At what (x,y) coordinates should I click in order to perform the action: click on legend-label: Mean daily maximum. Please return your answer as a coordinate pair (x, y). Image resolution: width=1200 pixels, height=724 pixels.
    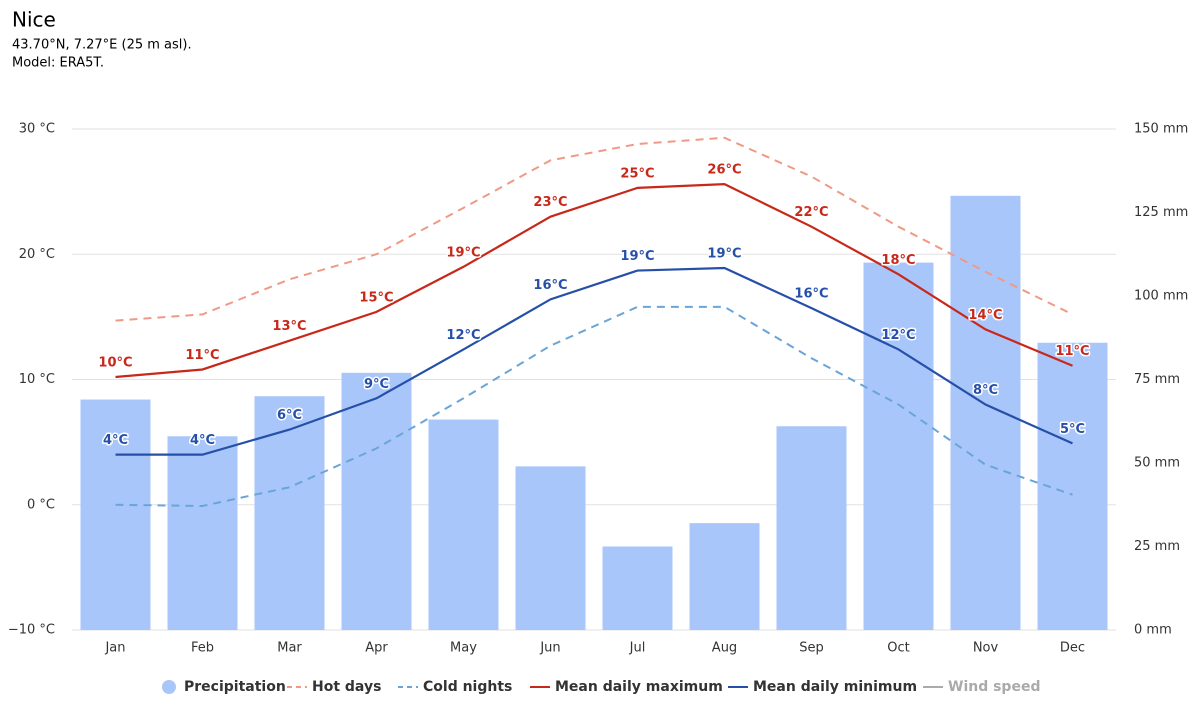
    Looking at the image, I should click on (639, 687).